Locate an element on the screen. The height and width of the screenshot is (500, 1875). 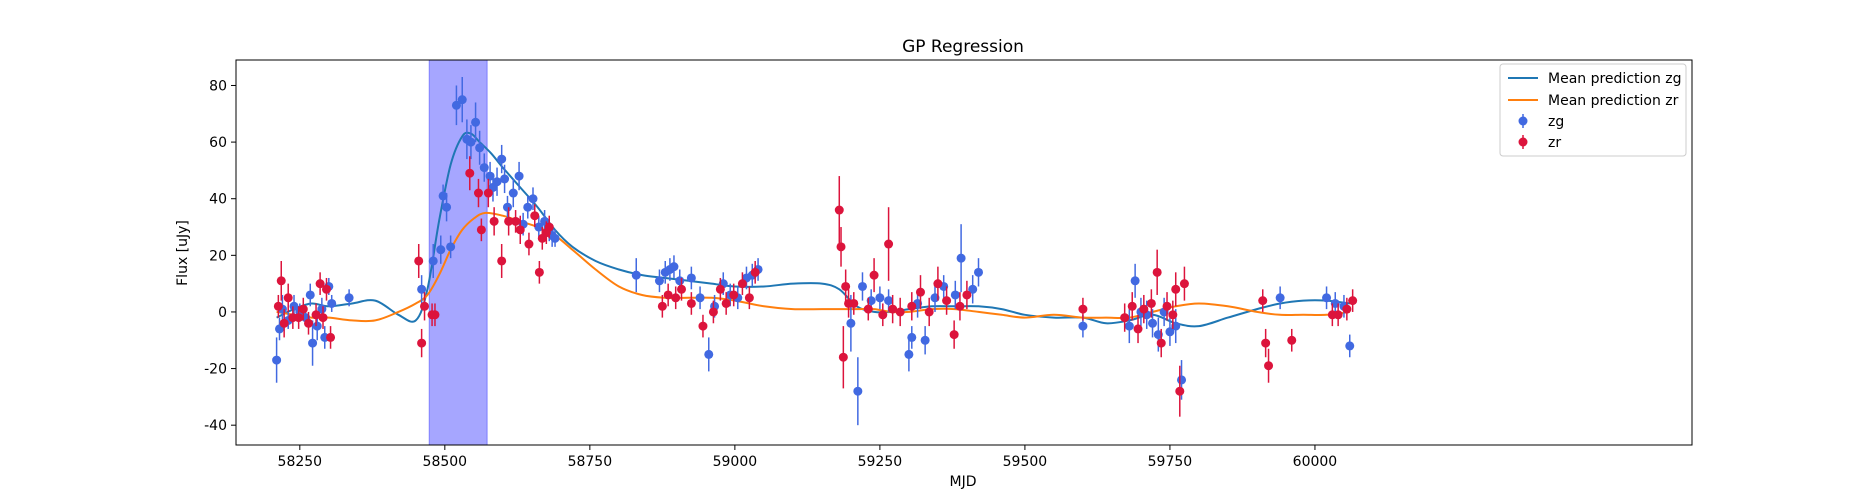
legend-label-zr: zr is located at coordinates (1554, 143).